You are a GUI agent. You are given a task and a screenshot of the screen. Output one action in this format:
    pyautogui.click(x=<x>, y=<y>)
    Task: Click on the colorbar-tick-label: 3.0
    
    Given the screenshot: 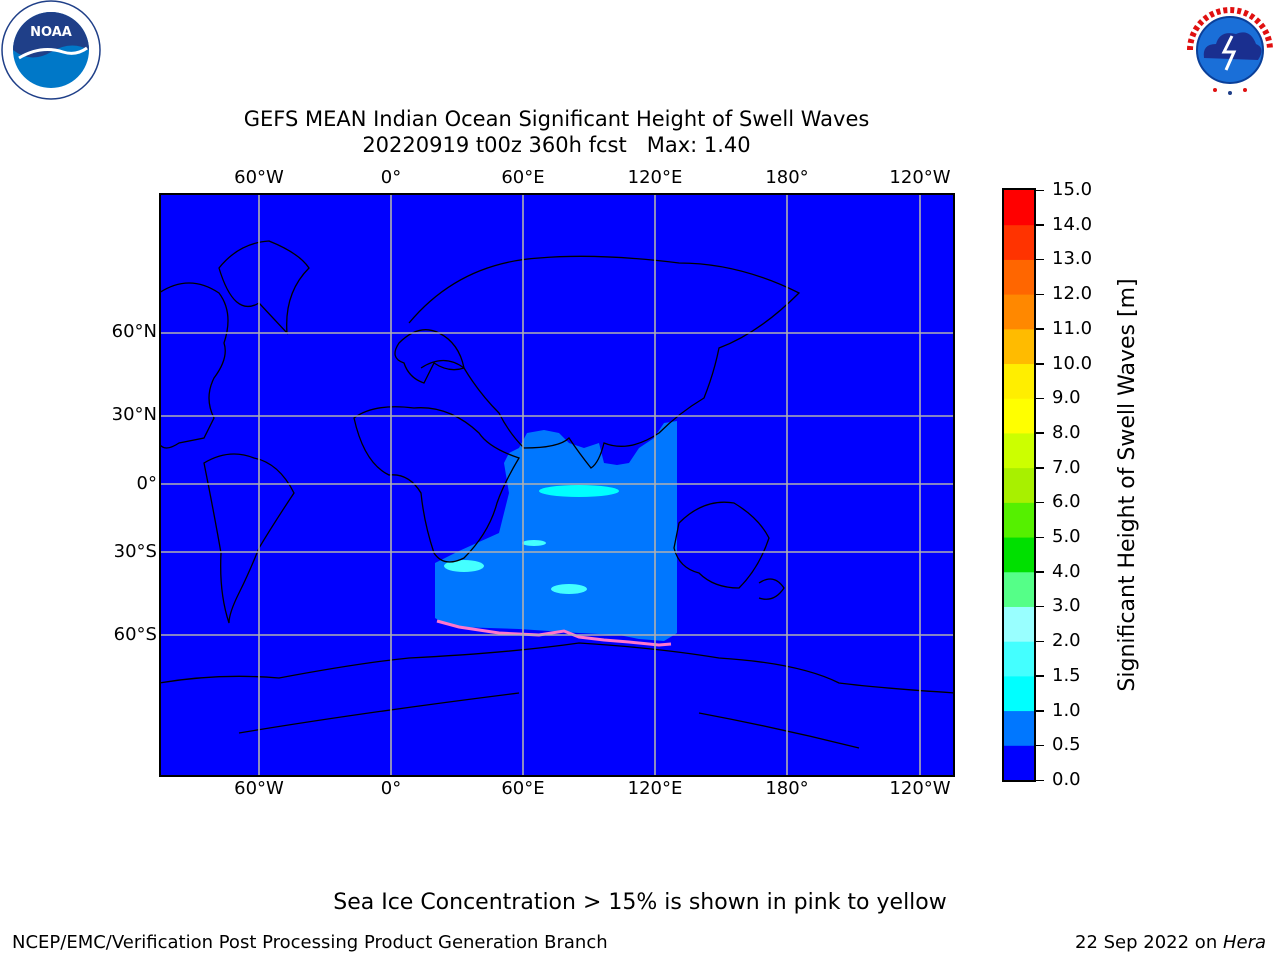 What is the action you would take?
    pyautogui.click(x=1066, y=606)
    